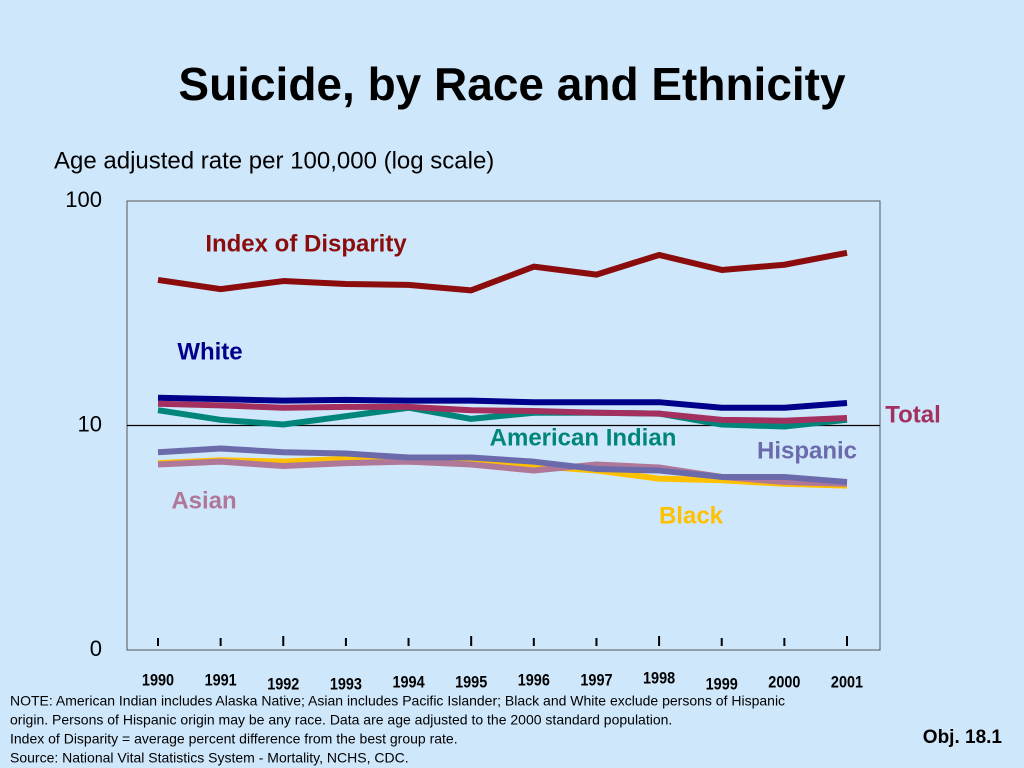  I want to click on x-tick-label: 1999, so click(722, 684).